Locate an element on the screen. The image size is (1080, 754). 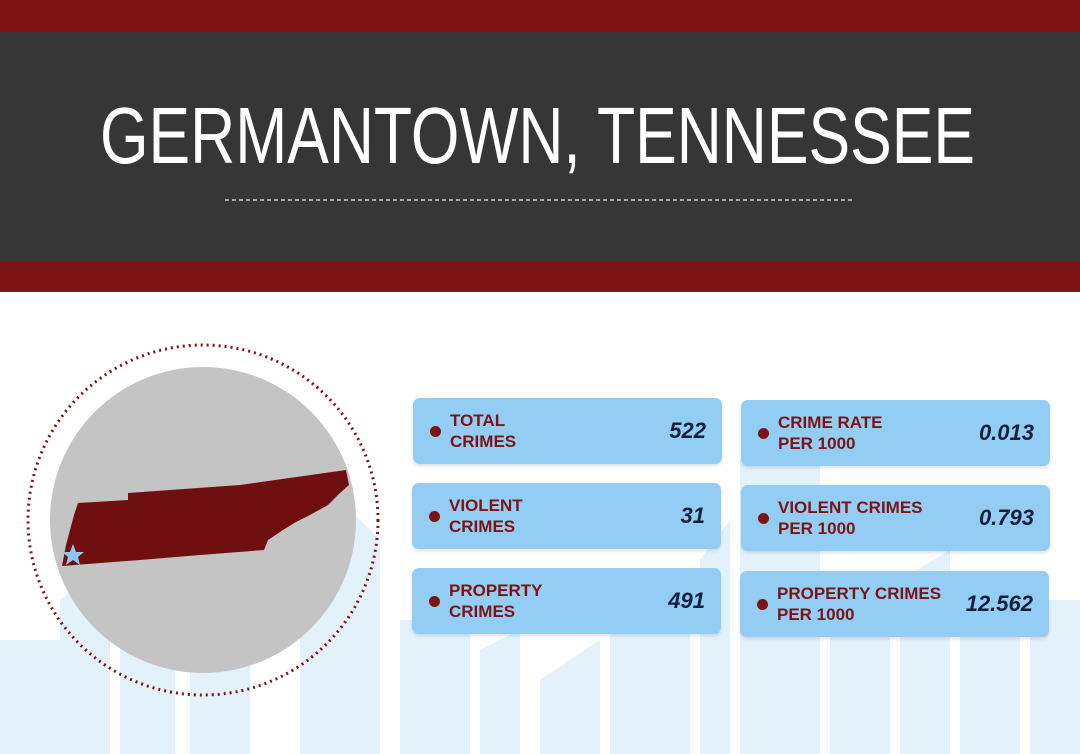
stat-card: PROPERTY CRIMES PER 1000 12.562 is located at coordinates (894, 604).